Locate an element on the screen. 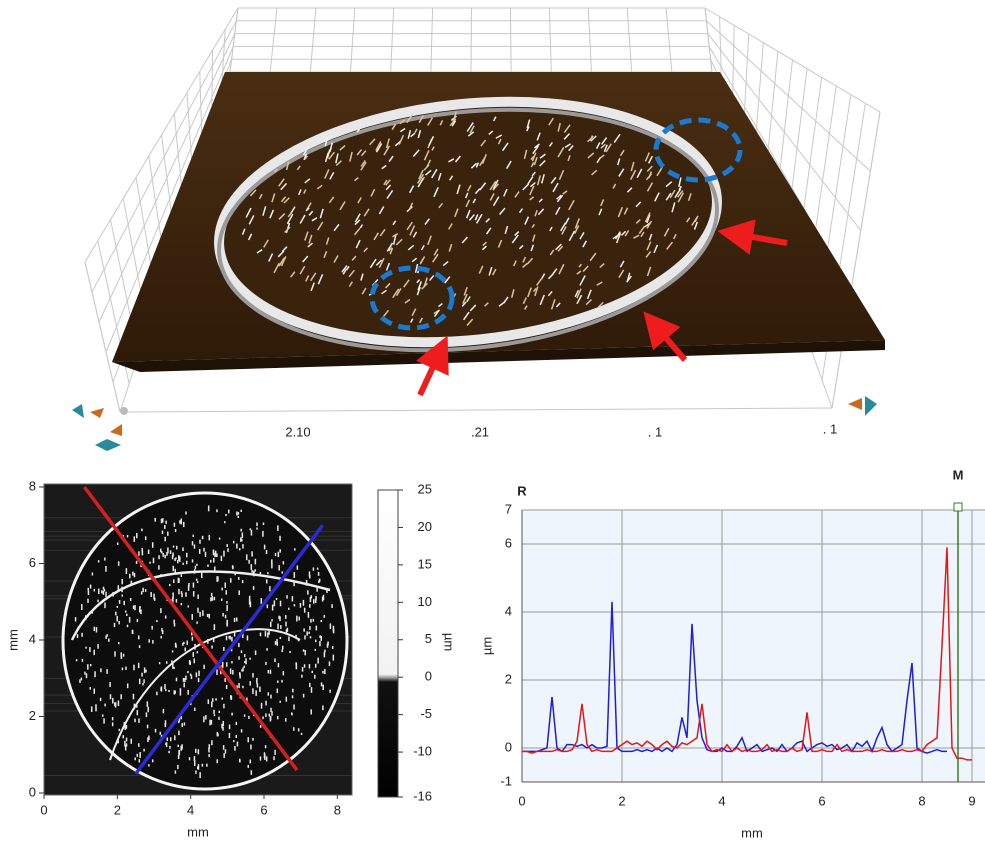 This screenshot has height=846, width=985. y-tick-label: 4 is located at coordinates (32, 638).